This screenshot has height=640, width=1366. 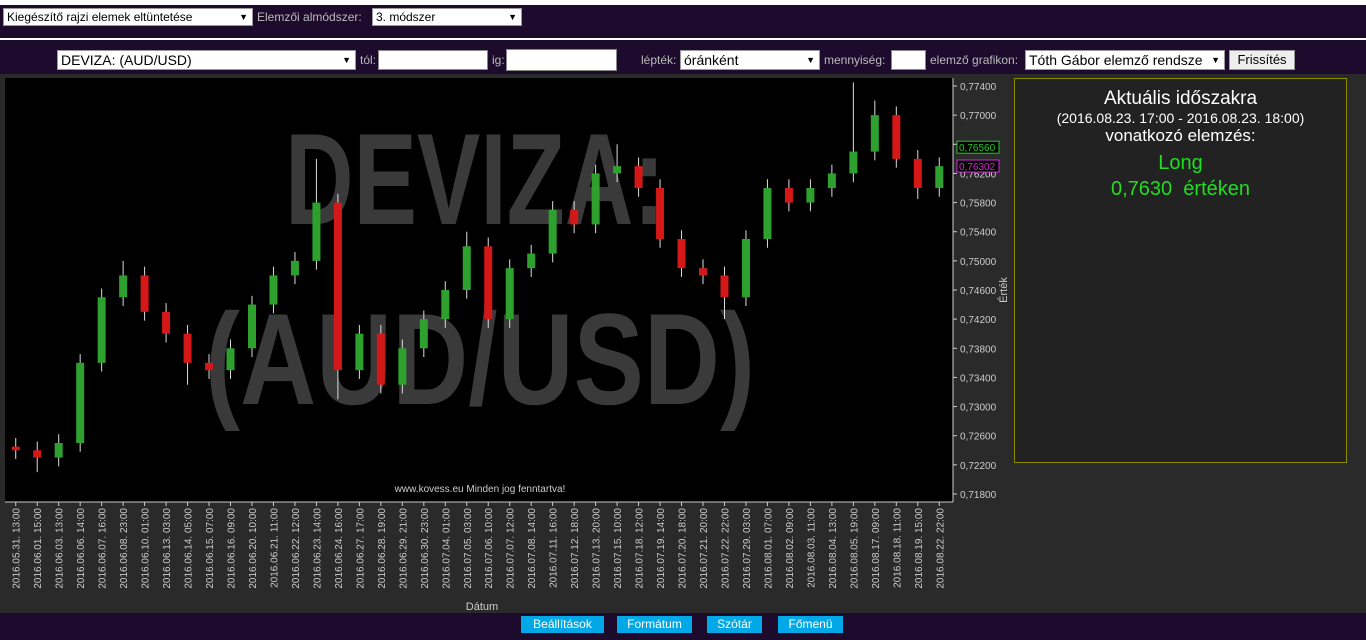 What do you see at coordinates (855, 60) in the screenshot?
I see `quantity-label: mennyiség:` at bounding box center [855, 60].